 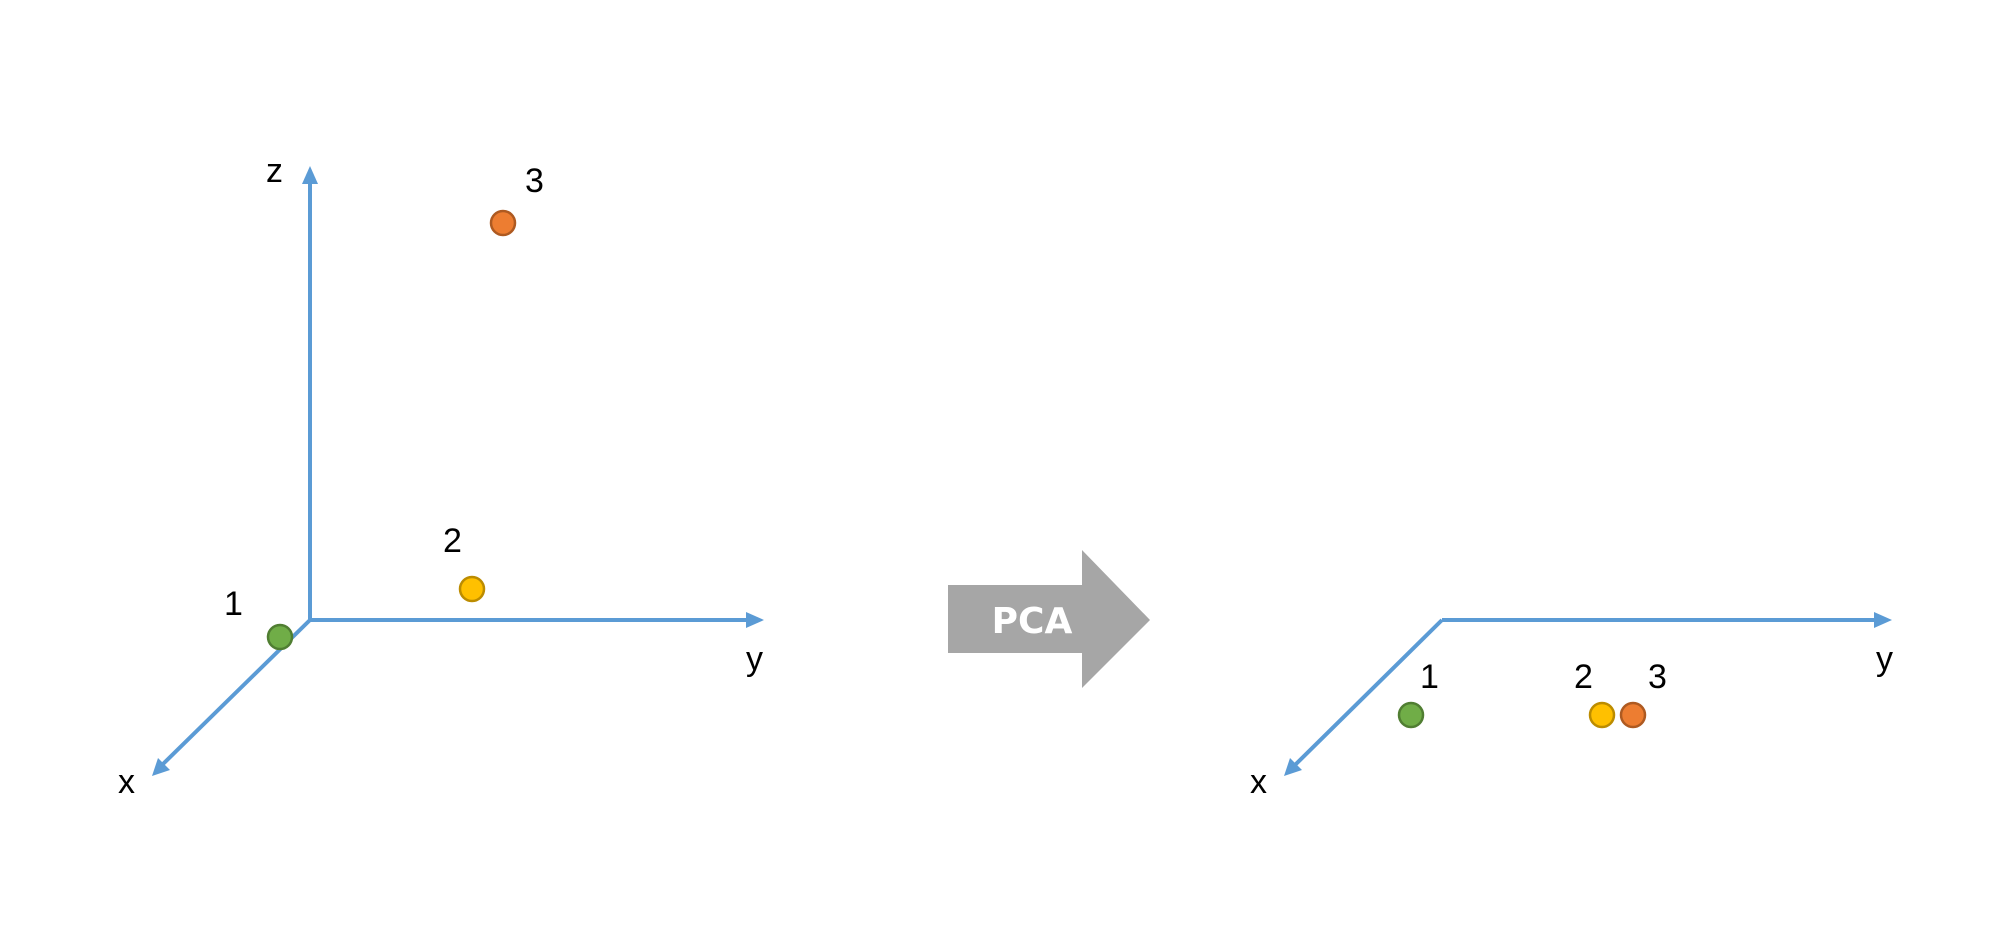 What do you see at coordinates (1258, 782) in the screenshot?
I see `x-axis-projected-label: x` at bounding box center [1258, 782].